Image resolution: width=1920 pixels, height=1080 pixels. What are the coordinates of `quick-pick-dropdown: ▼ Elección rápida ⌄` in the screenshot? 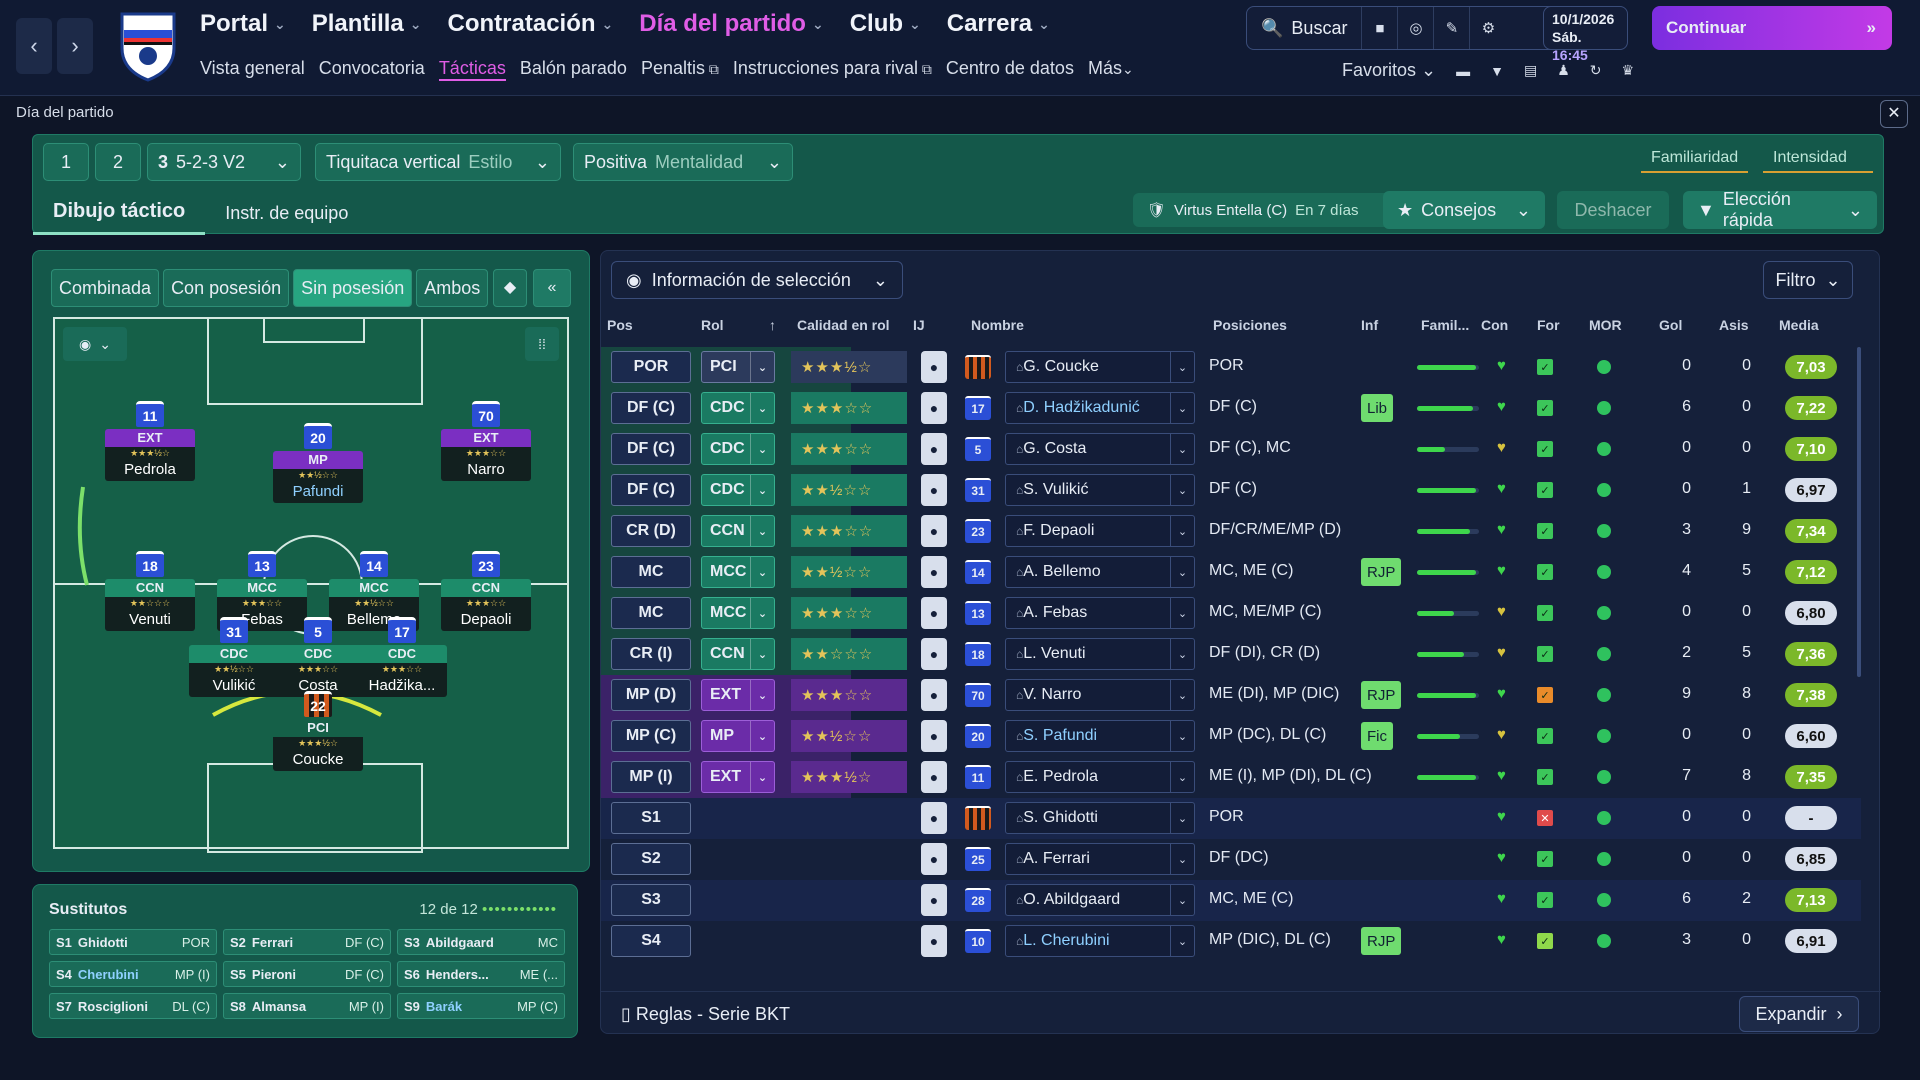 It's located at (1780, 209).